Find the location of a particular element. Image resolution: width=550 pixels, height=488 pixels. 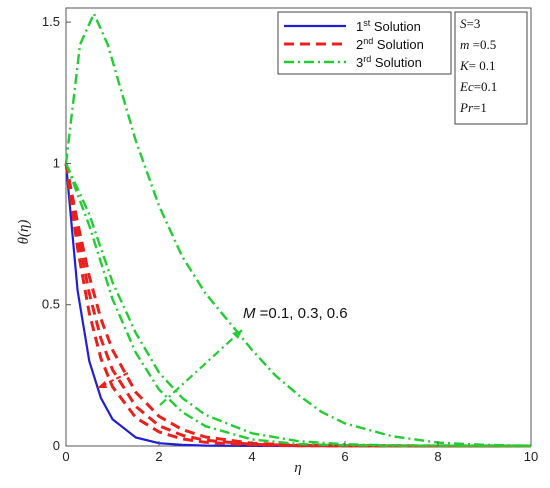

annotation-label: M =0.1, 0.3, 0.6 is located at coordinates (295, 313).